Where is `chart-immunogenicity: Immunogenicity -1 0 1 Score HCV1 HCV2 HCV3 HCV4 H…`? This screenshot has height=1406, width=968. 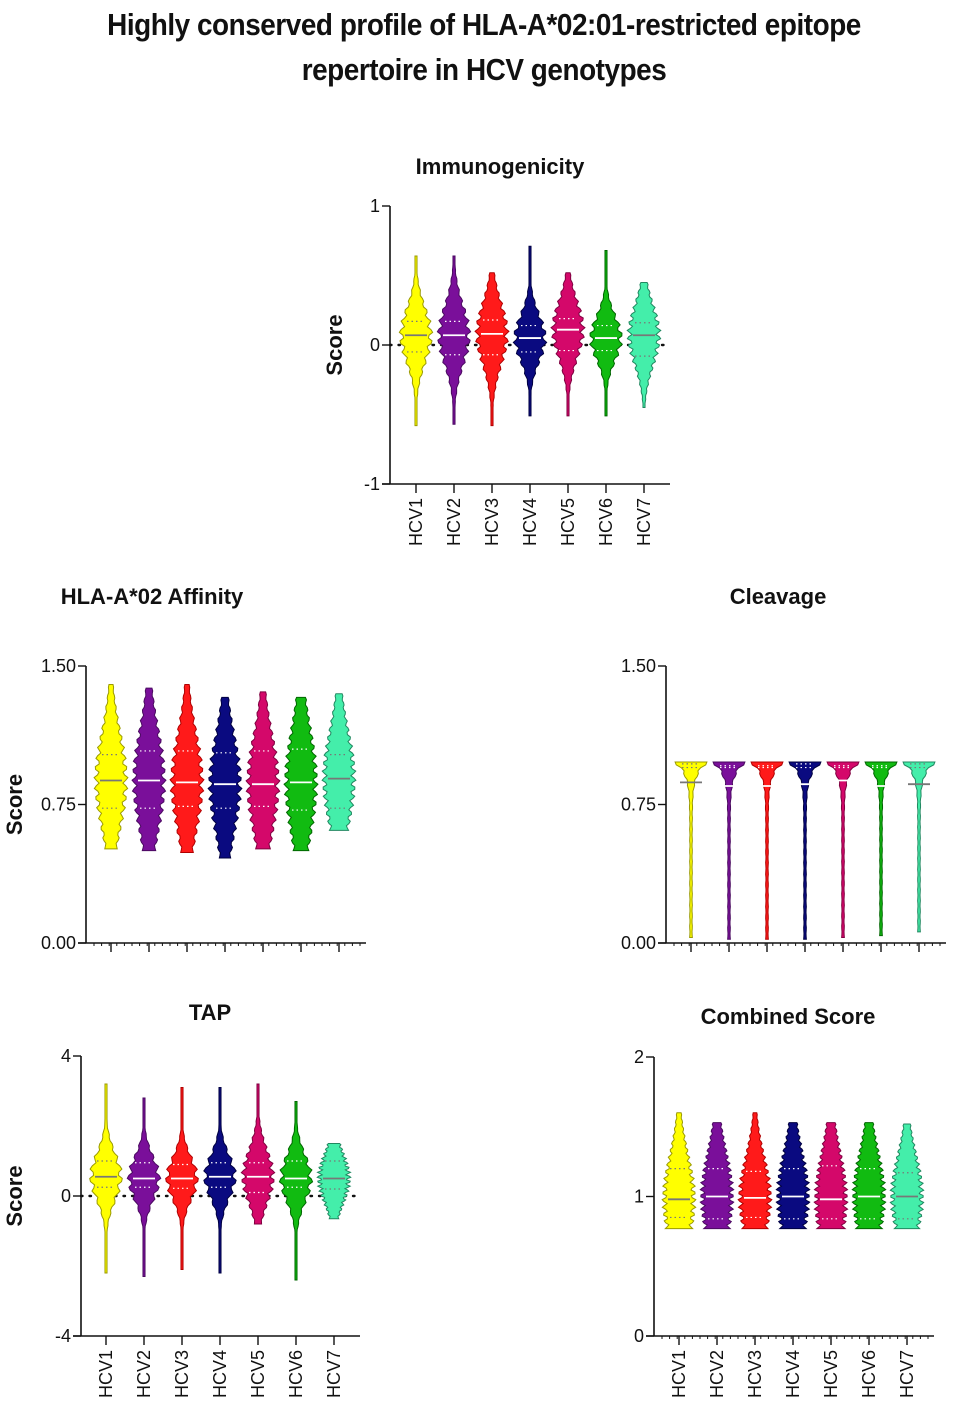
chart-immunogenicity: Immunogenicity -1 0 1 Score HCV1 HCV2 HCV3 HCV4 H… is located at coordinates (497, 350).